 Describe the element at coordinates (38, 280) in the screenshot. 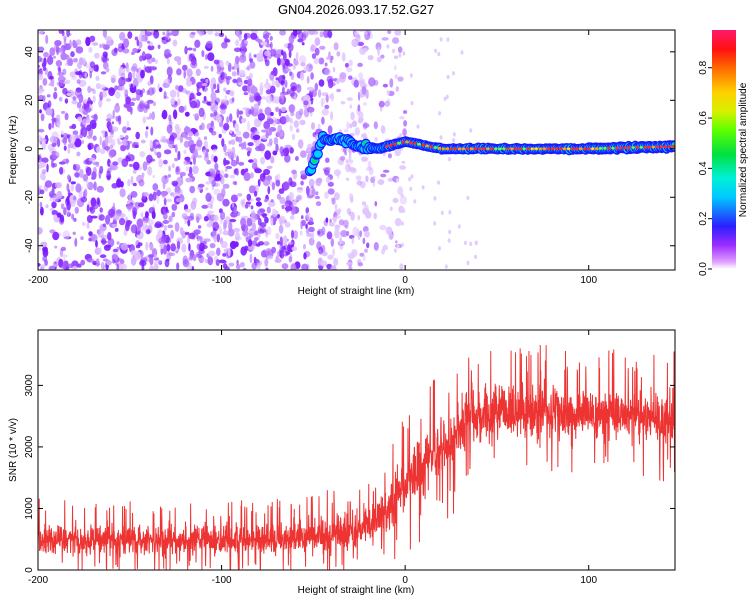

I see `spectrogram-x-tick-label: -200` at that location.